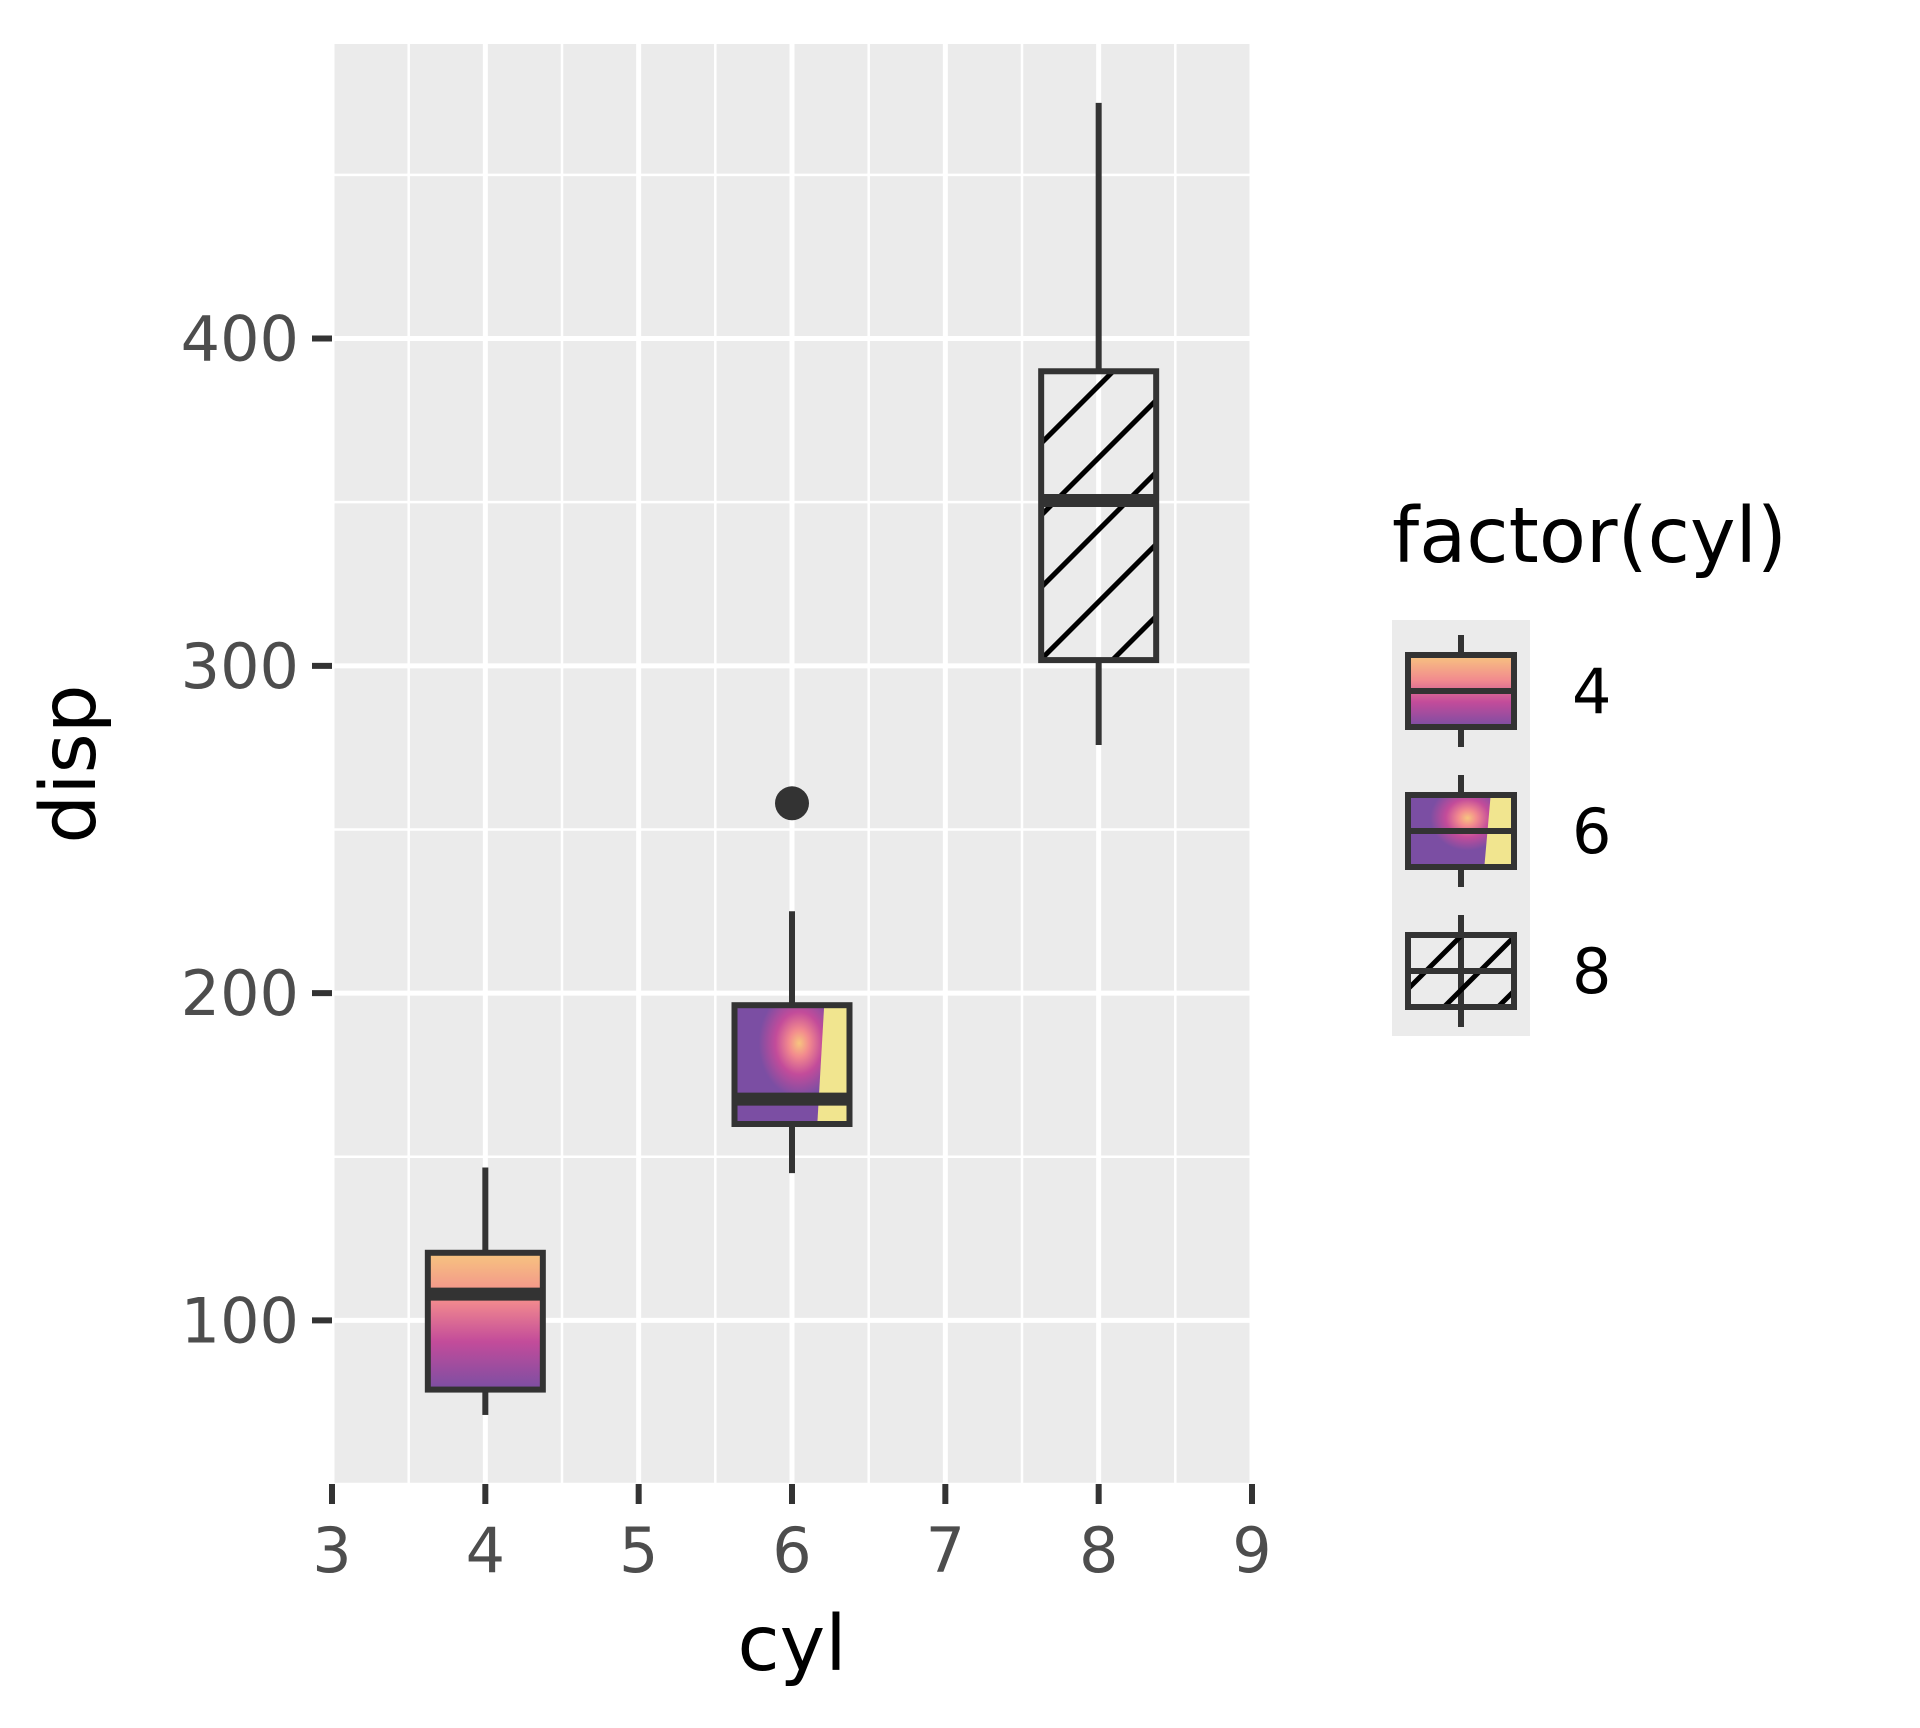 This screenshot has width=1920, height=1728. What do you see at coordinates (1591, 691) in the screenshot?
I see `legend-label-4: 4` at bounding box center [1591, 691].